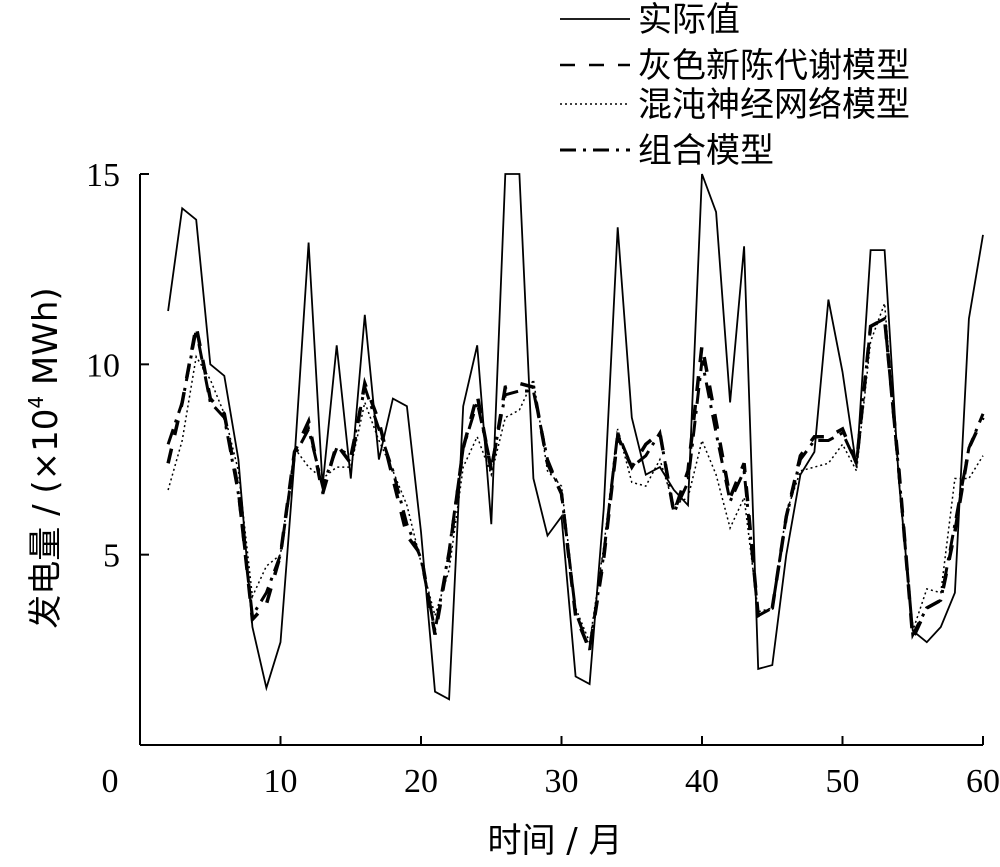  What do you see at coordinates (110, 781) in the screenshot?
I see `x-tick-label: 0` at bounding box center [110, 781].